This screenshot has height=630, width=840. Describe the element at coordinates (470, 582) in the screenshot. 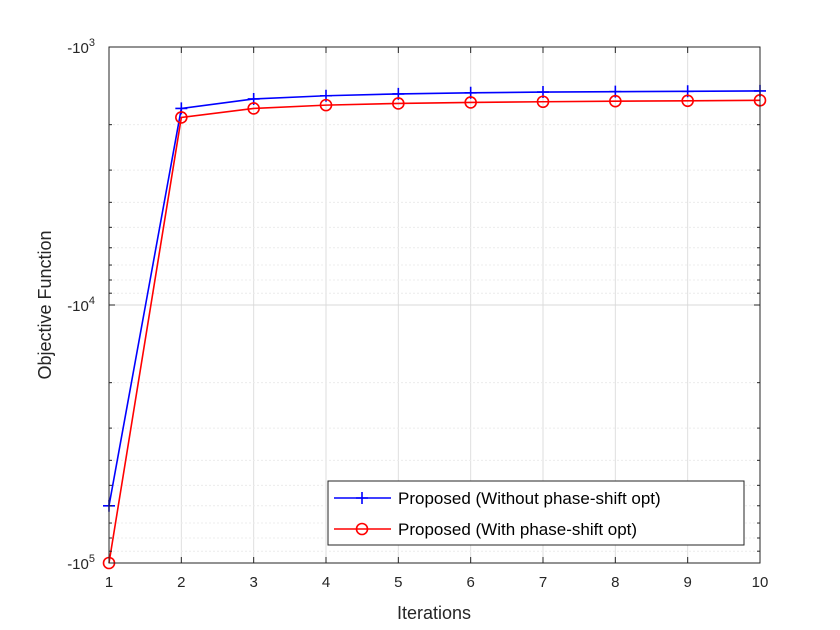

I see `x-tick-label: 6` at that location.